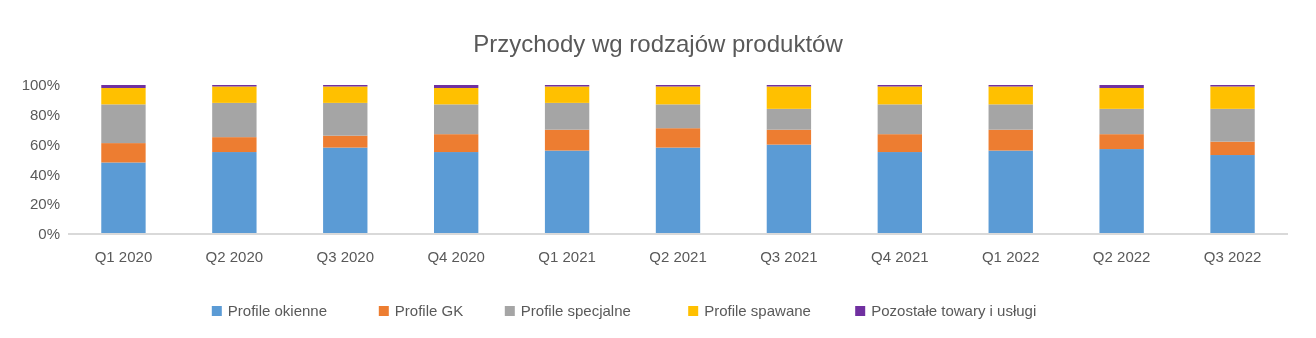  I want to click on x-tick-label: Q2 2022, so click(1121, 256).